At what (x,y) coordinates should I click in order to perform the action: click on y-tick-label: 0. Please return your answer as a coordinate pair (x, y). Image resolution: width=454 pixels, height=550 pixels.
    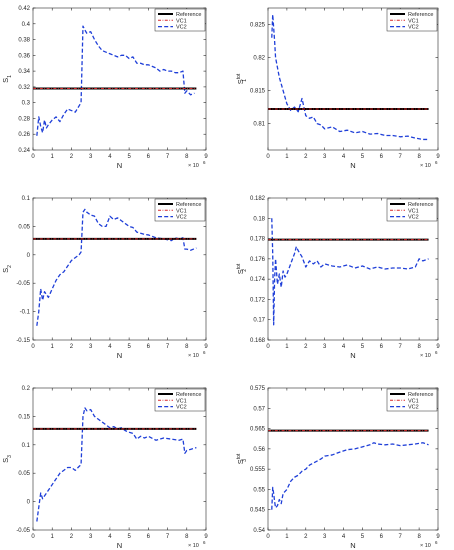
    Looking at the image, I should click on (29, 503).